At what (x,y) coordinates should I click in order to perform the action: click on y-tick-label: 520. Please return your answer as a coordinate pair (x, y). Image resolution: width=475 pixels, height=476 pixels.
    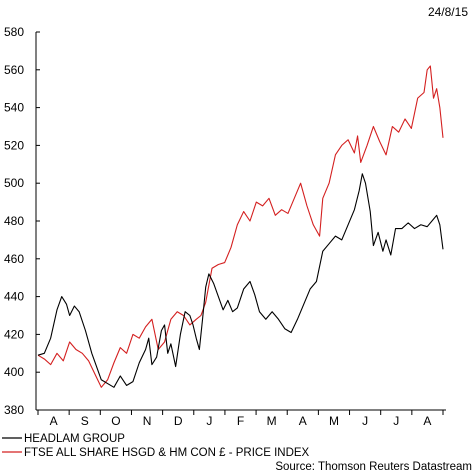
    Looking at the image, I should click on (14, 145).